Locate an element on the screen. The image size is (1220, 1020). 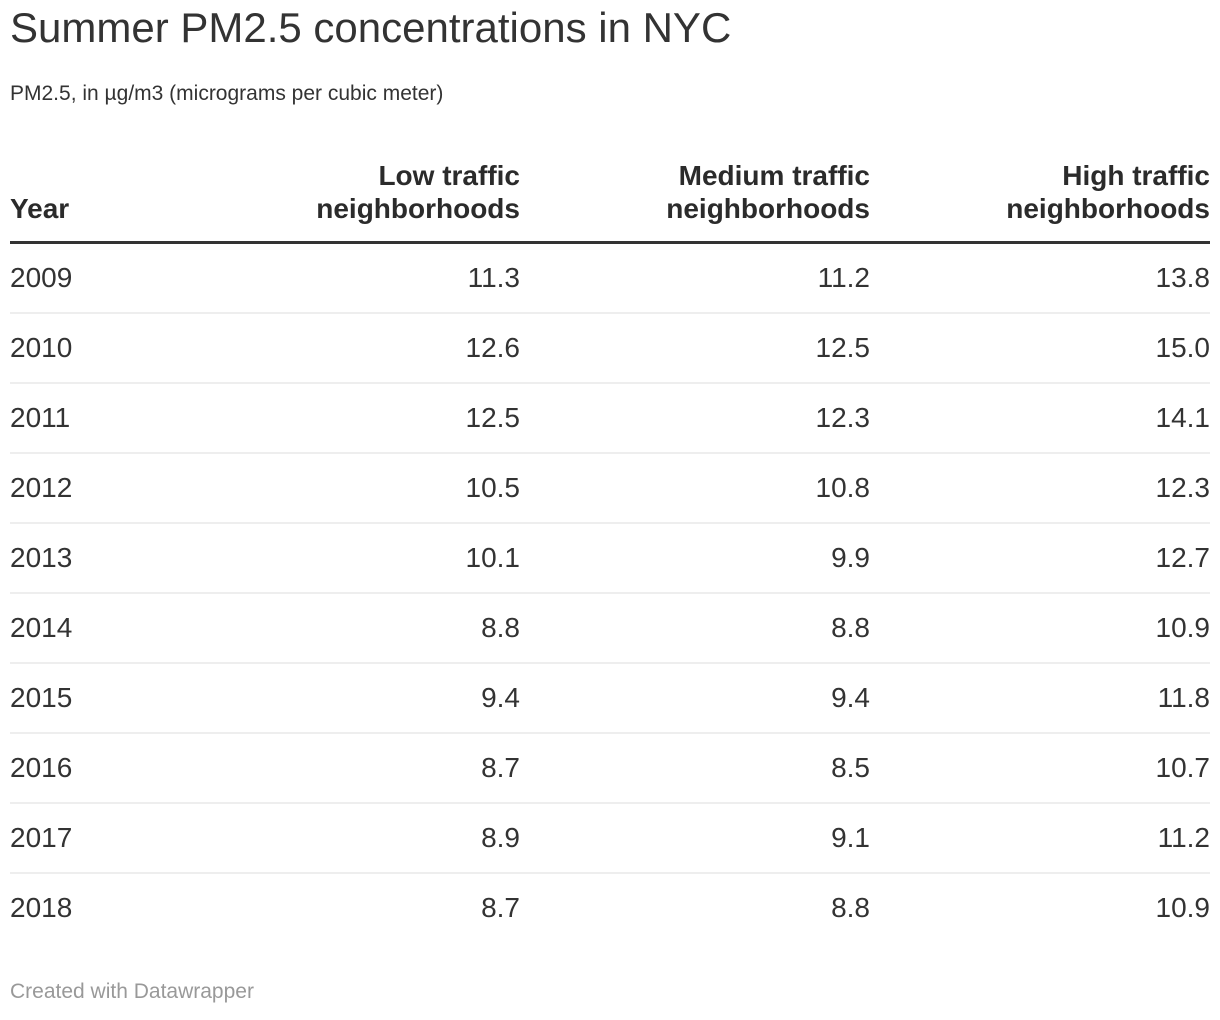
value-cell: 14.1 is located at coordinates (1040, 419).